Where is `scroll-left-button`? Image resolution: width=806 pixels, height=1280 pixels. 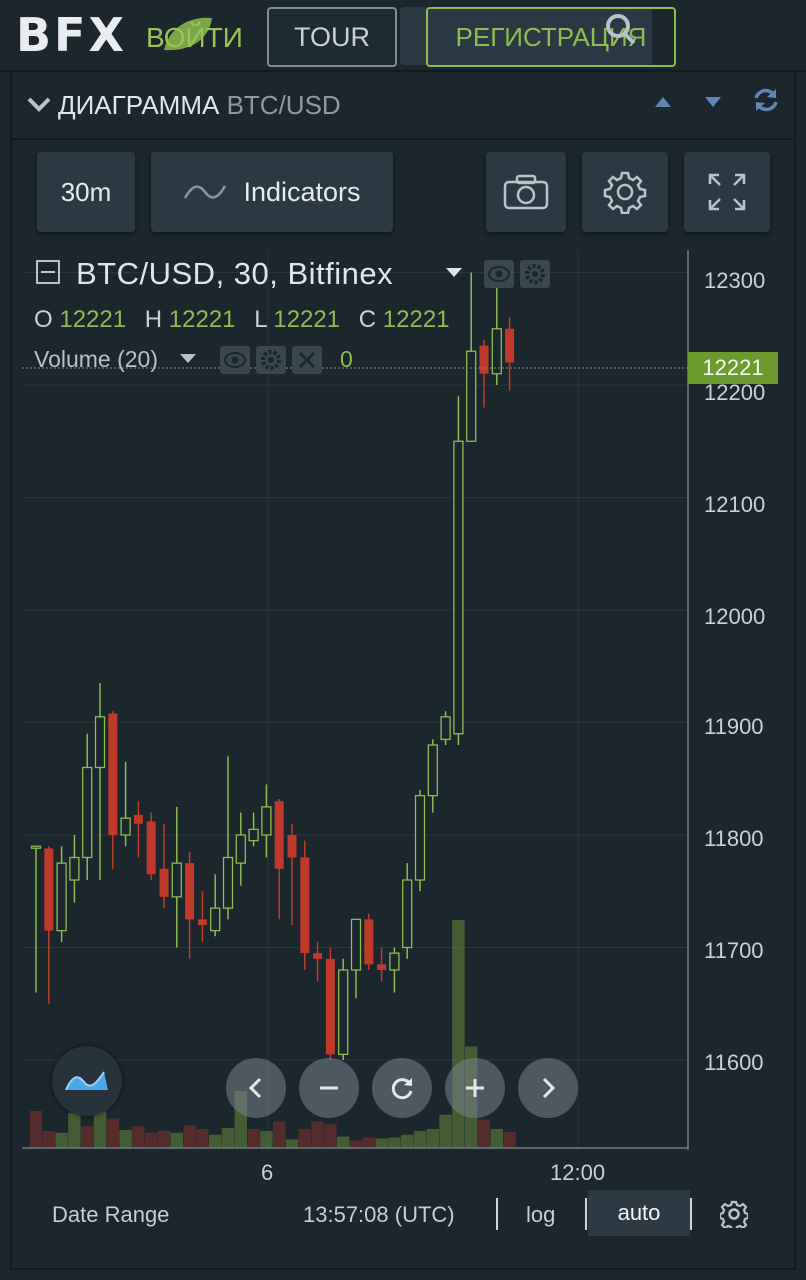
scroll-left-button is located at coordinates (256, 1088).